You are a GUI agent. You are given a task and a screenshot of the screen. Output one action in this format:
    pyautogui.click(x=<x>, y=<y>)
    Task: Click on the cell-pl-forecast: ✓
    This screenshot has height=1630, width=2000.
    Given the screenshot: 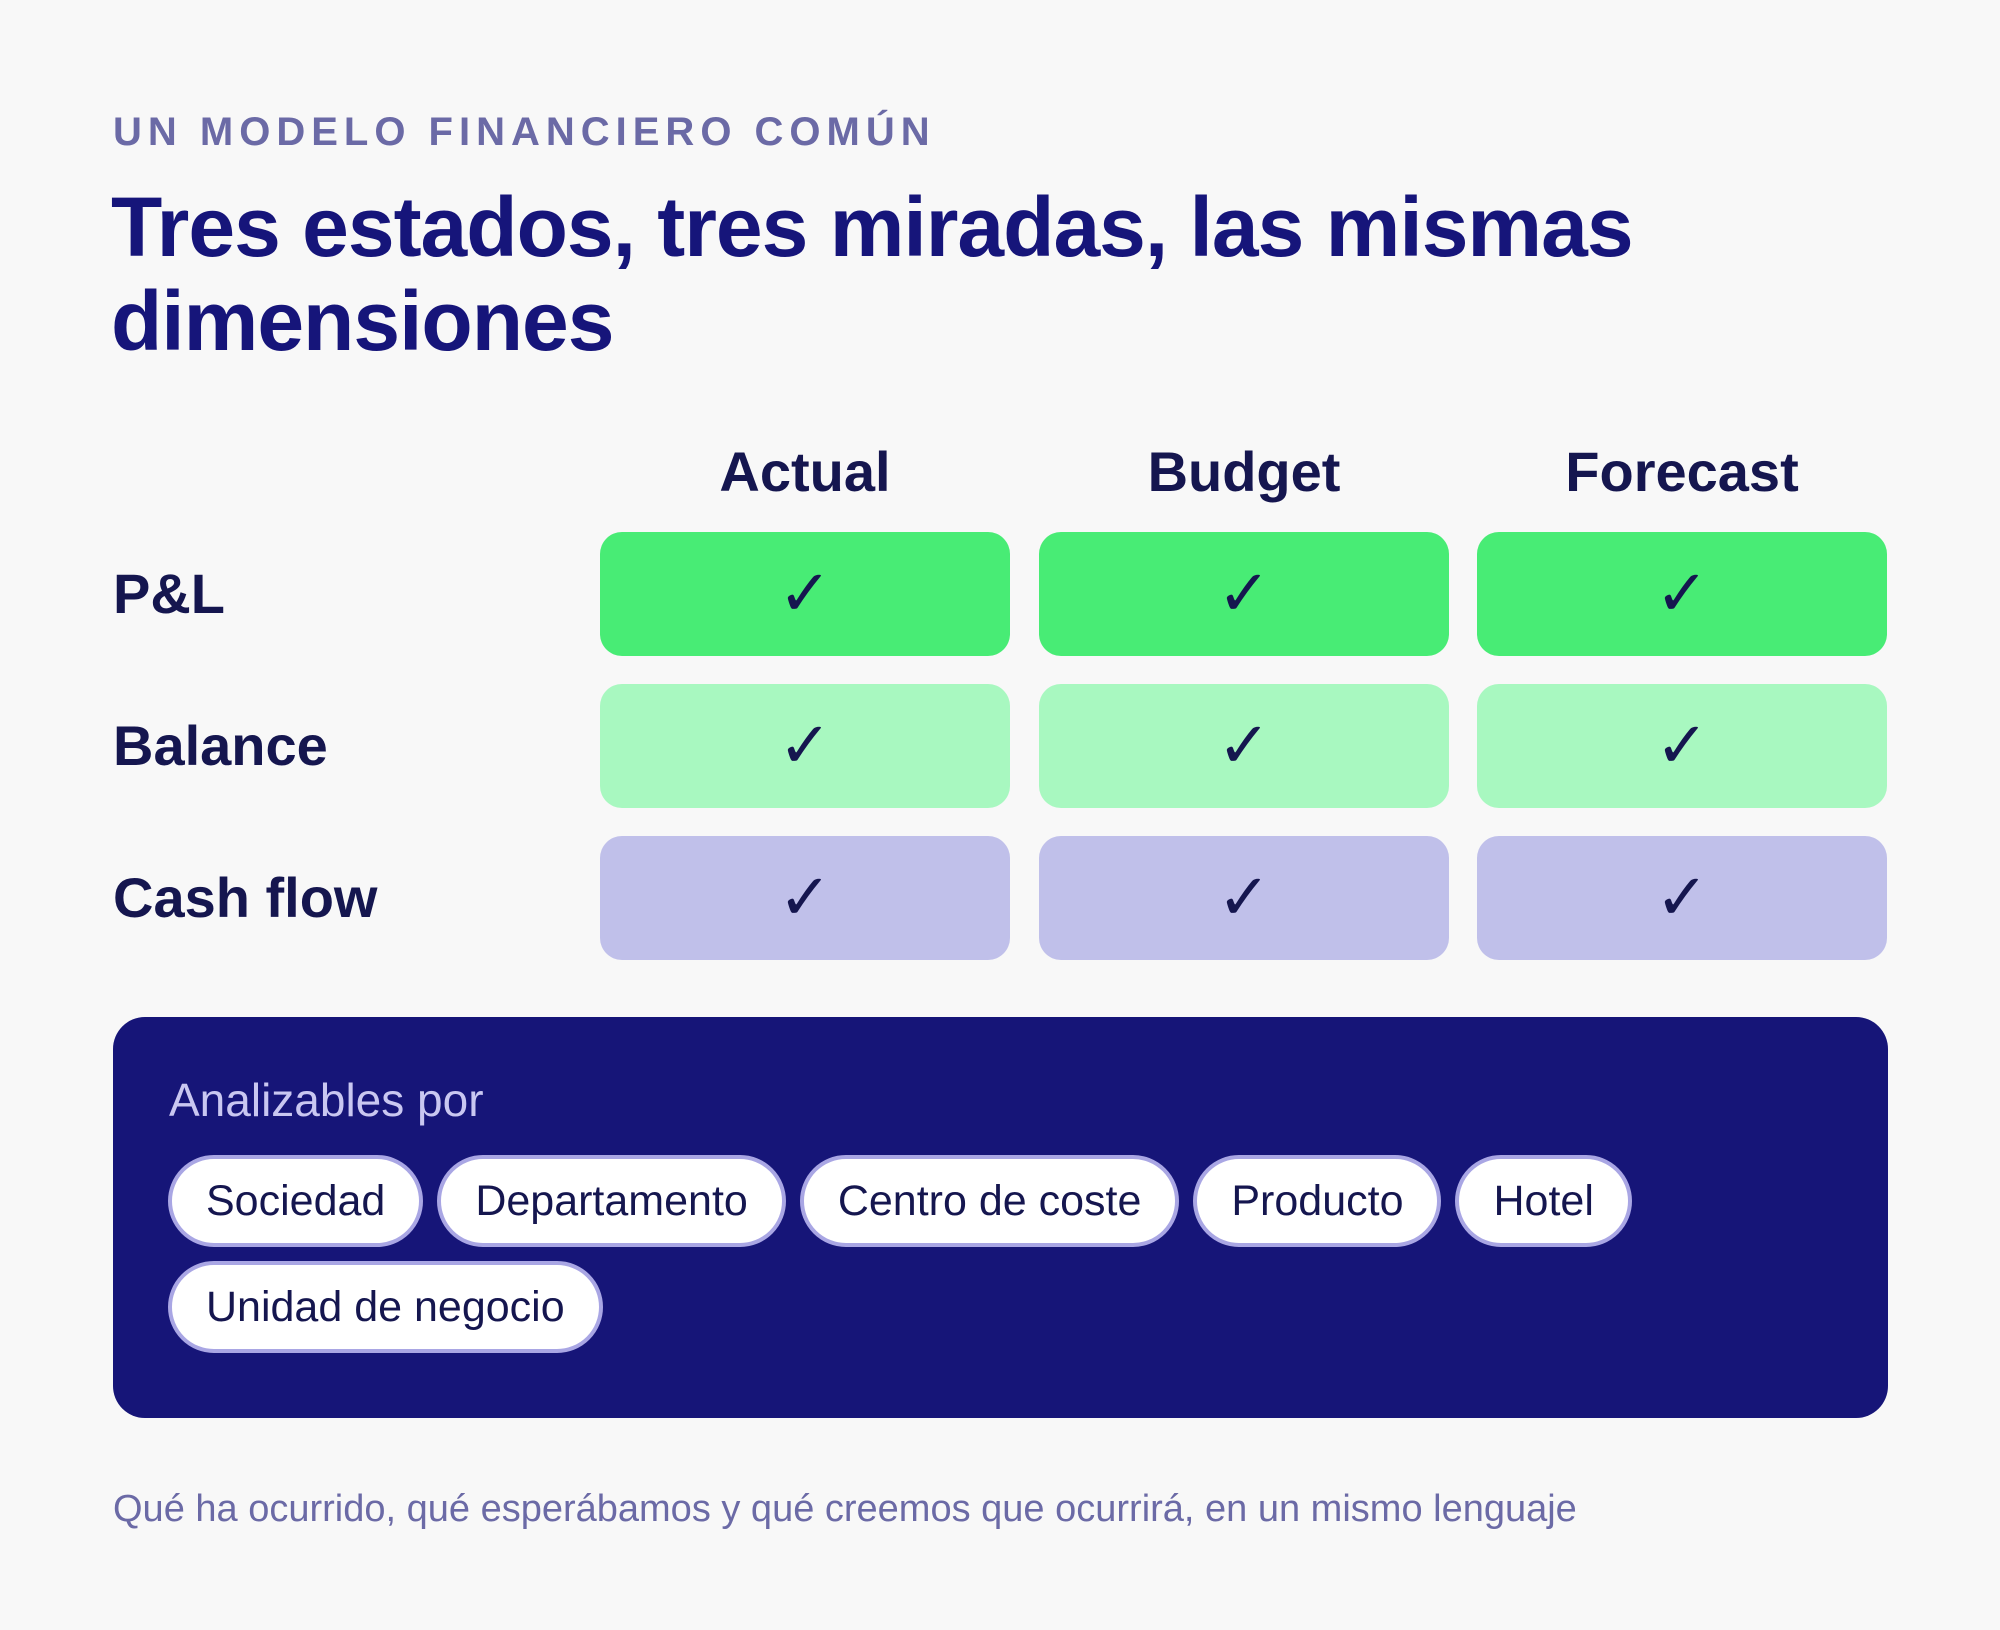 What is the action you would take?
    pyautogui.click(x=1682, y=594)
    